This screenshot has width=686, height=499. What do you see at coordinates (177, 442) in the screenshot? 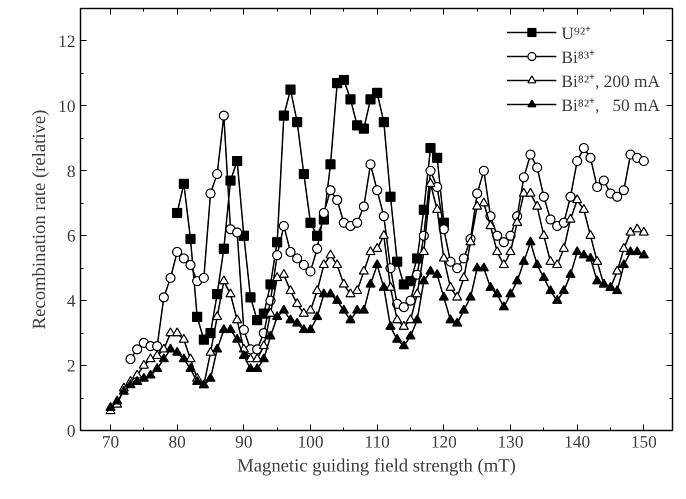
I see `x-tick-label: 80` at bounding box center [177, 442].